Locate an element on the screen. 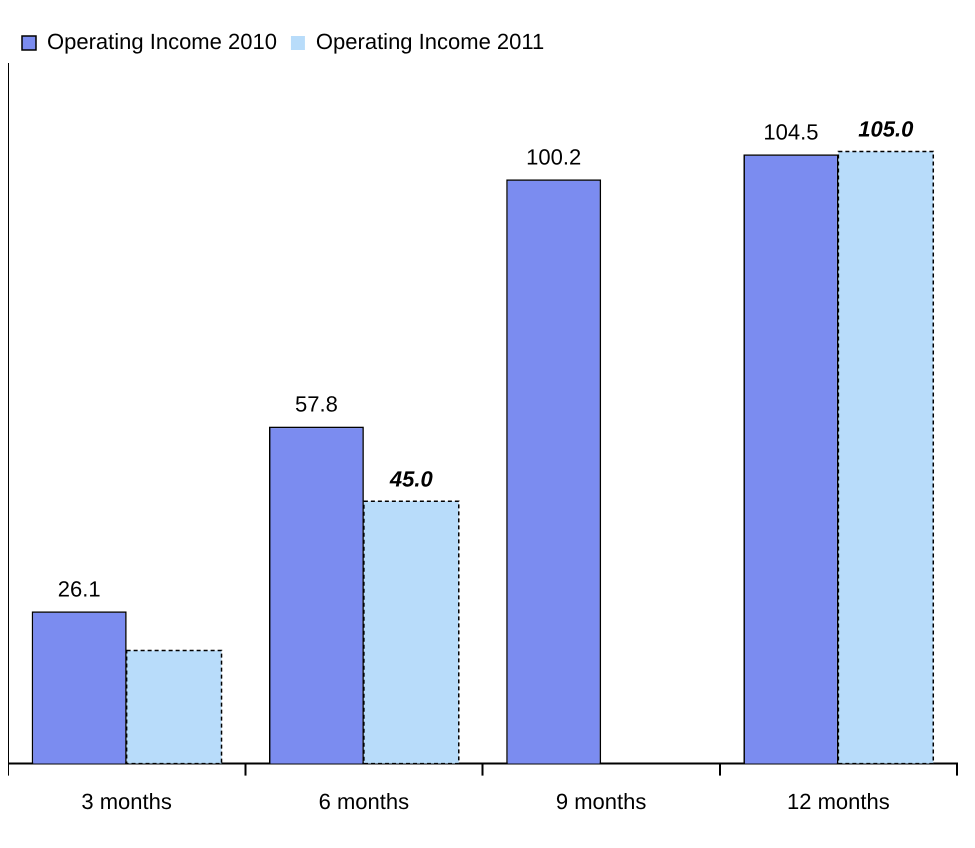 This screenshot has width=975, height=848. data-label: 105.0 is located at coordinates (886, 129).